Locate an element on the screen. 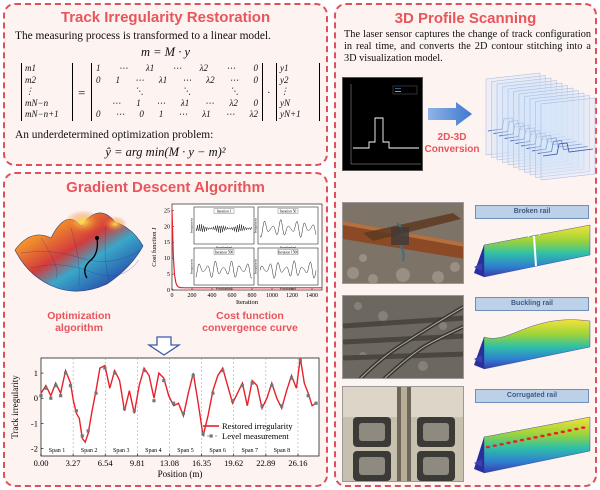 The width and height of the screenshot is (600, 490). lhs-entry: m1 is located at coordinates (30, 68).